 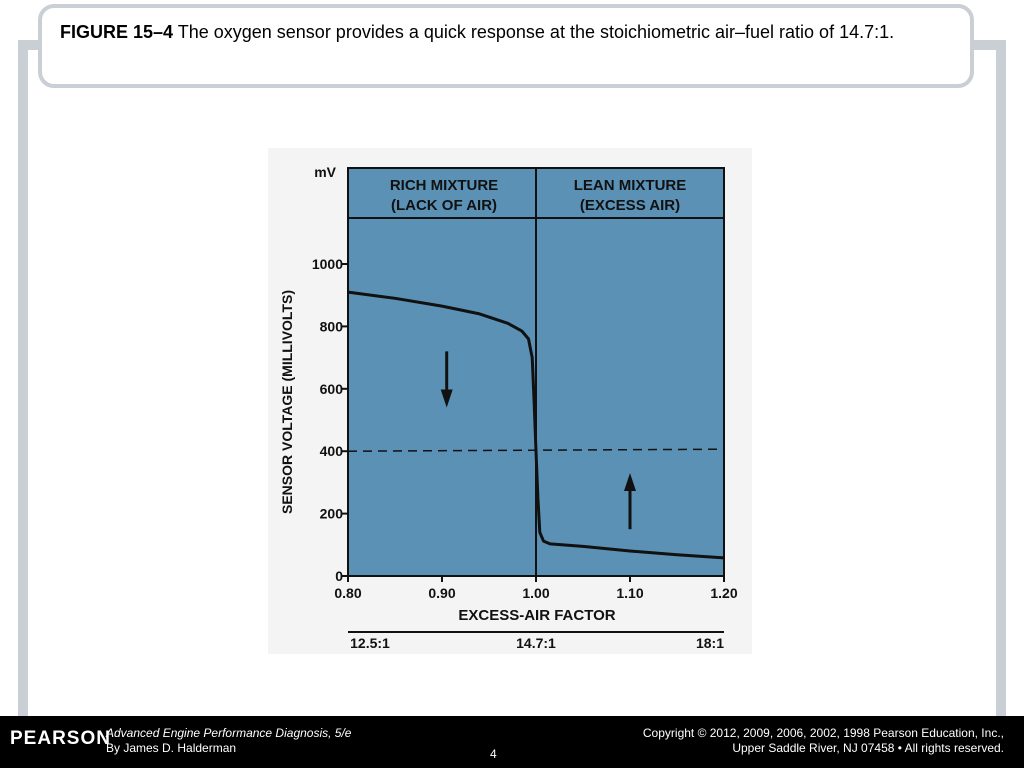 I want to click on y-tick-label-200: 200, so click(x=332, y=514).